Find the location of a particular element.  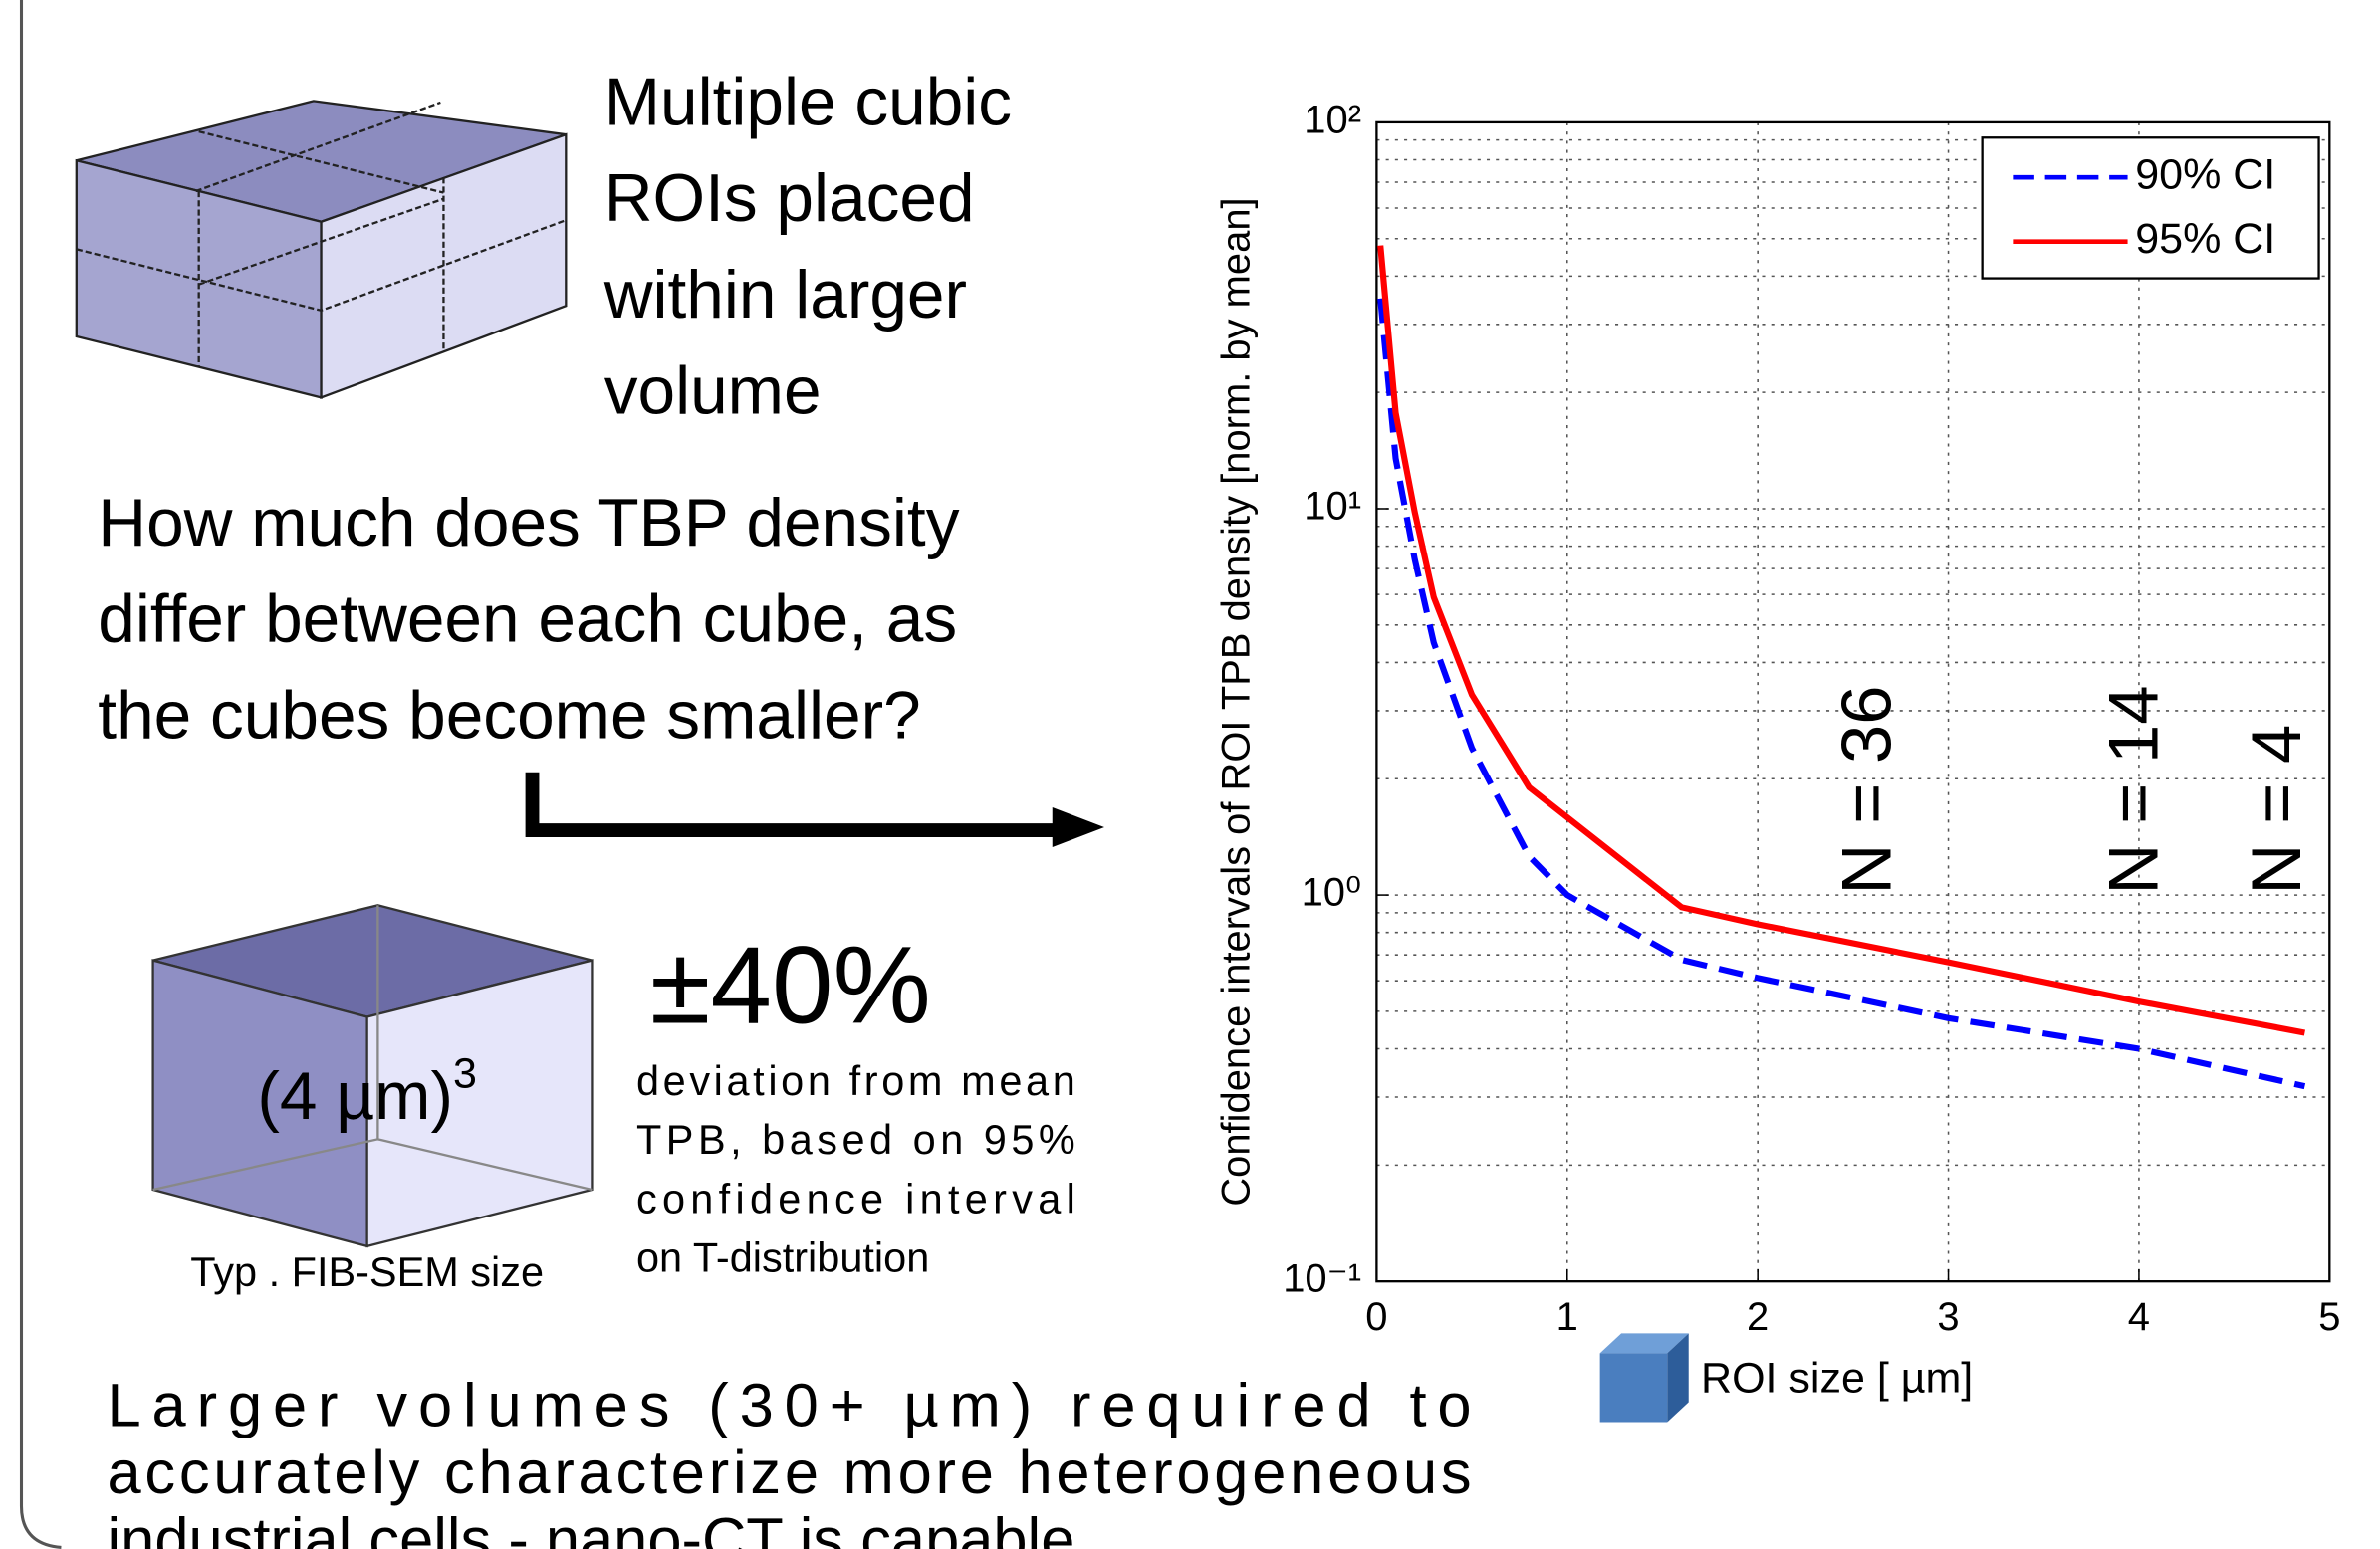

cube-caption: Typ . FIB-SEM size is located at coordinates (367, 1272).